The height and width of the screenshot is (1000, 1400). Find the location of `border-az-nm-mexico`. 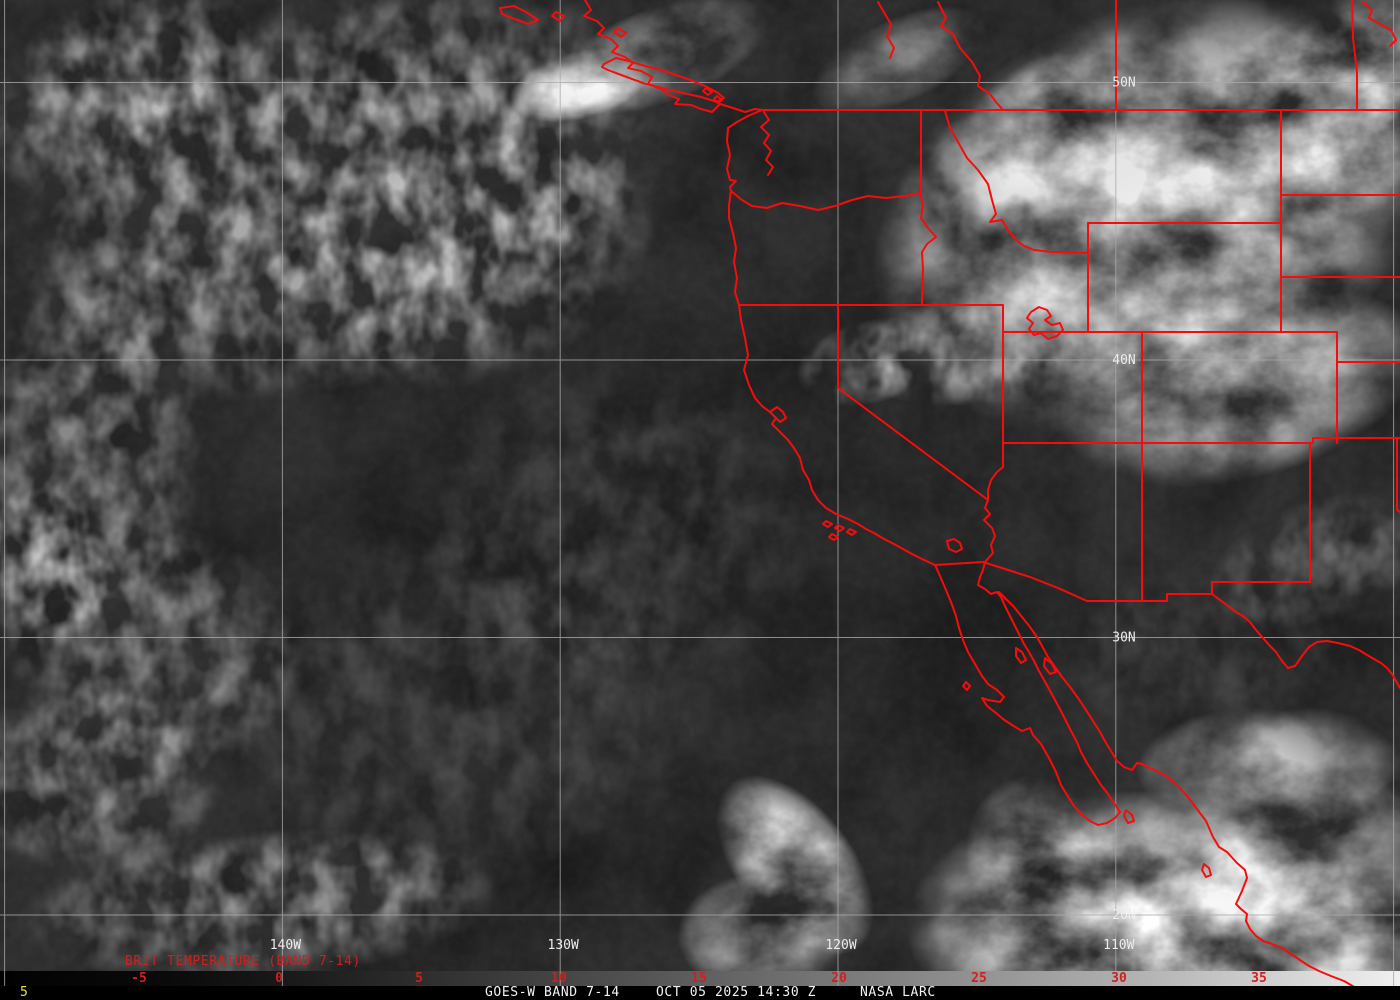

border-az-nm-mexico is located at coordinates (1097, 581).